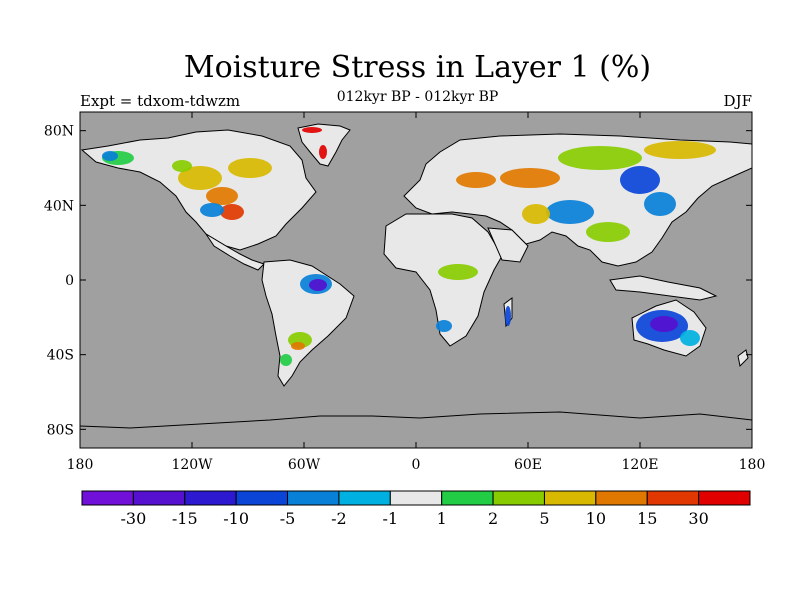 The width and height of the screenshot is (800, 600). What do you see at coordinates (698, 518) in the screenshot?
I see `legend-label: 30` at bounding box center [698, 518].